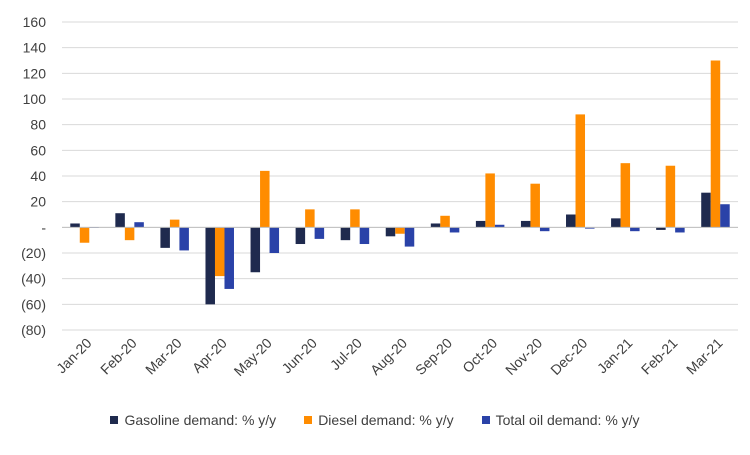 Image resolution: width=750 pixels, height=455 pixels. I want to click on x-tick-label: Mar-21, so click(704, 356).